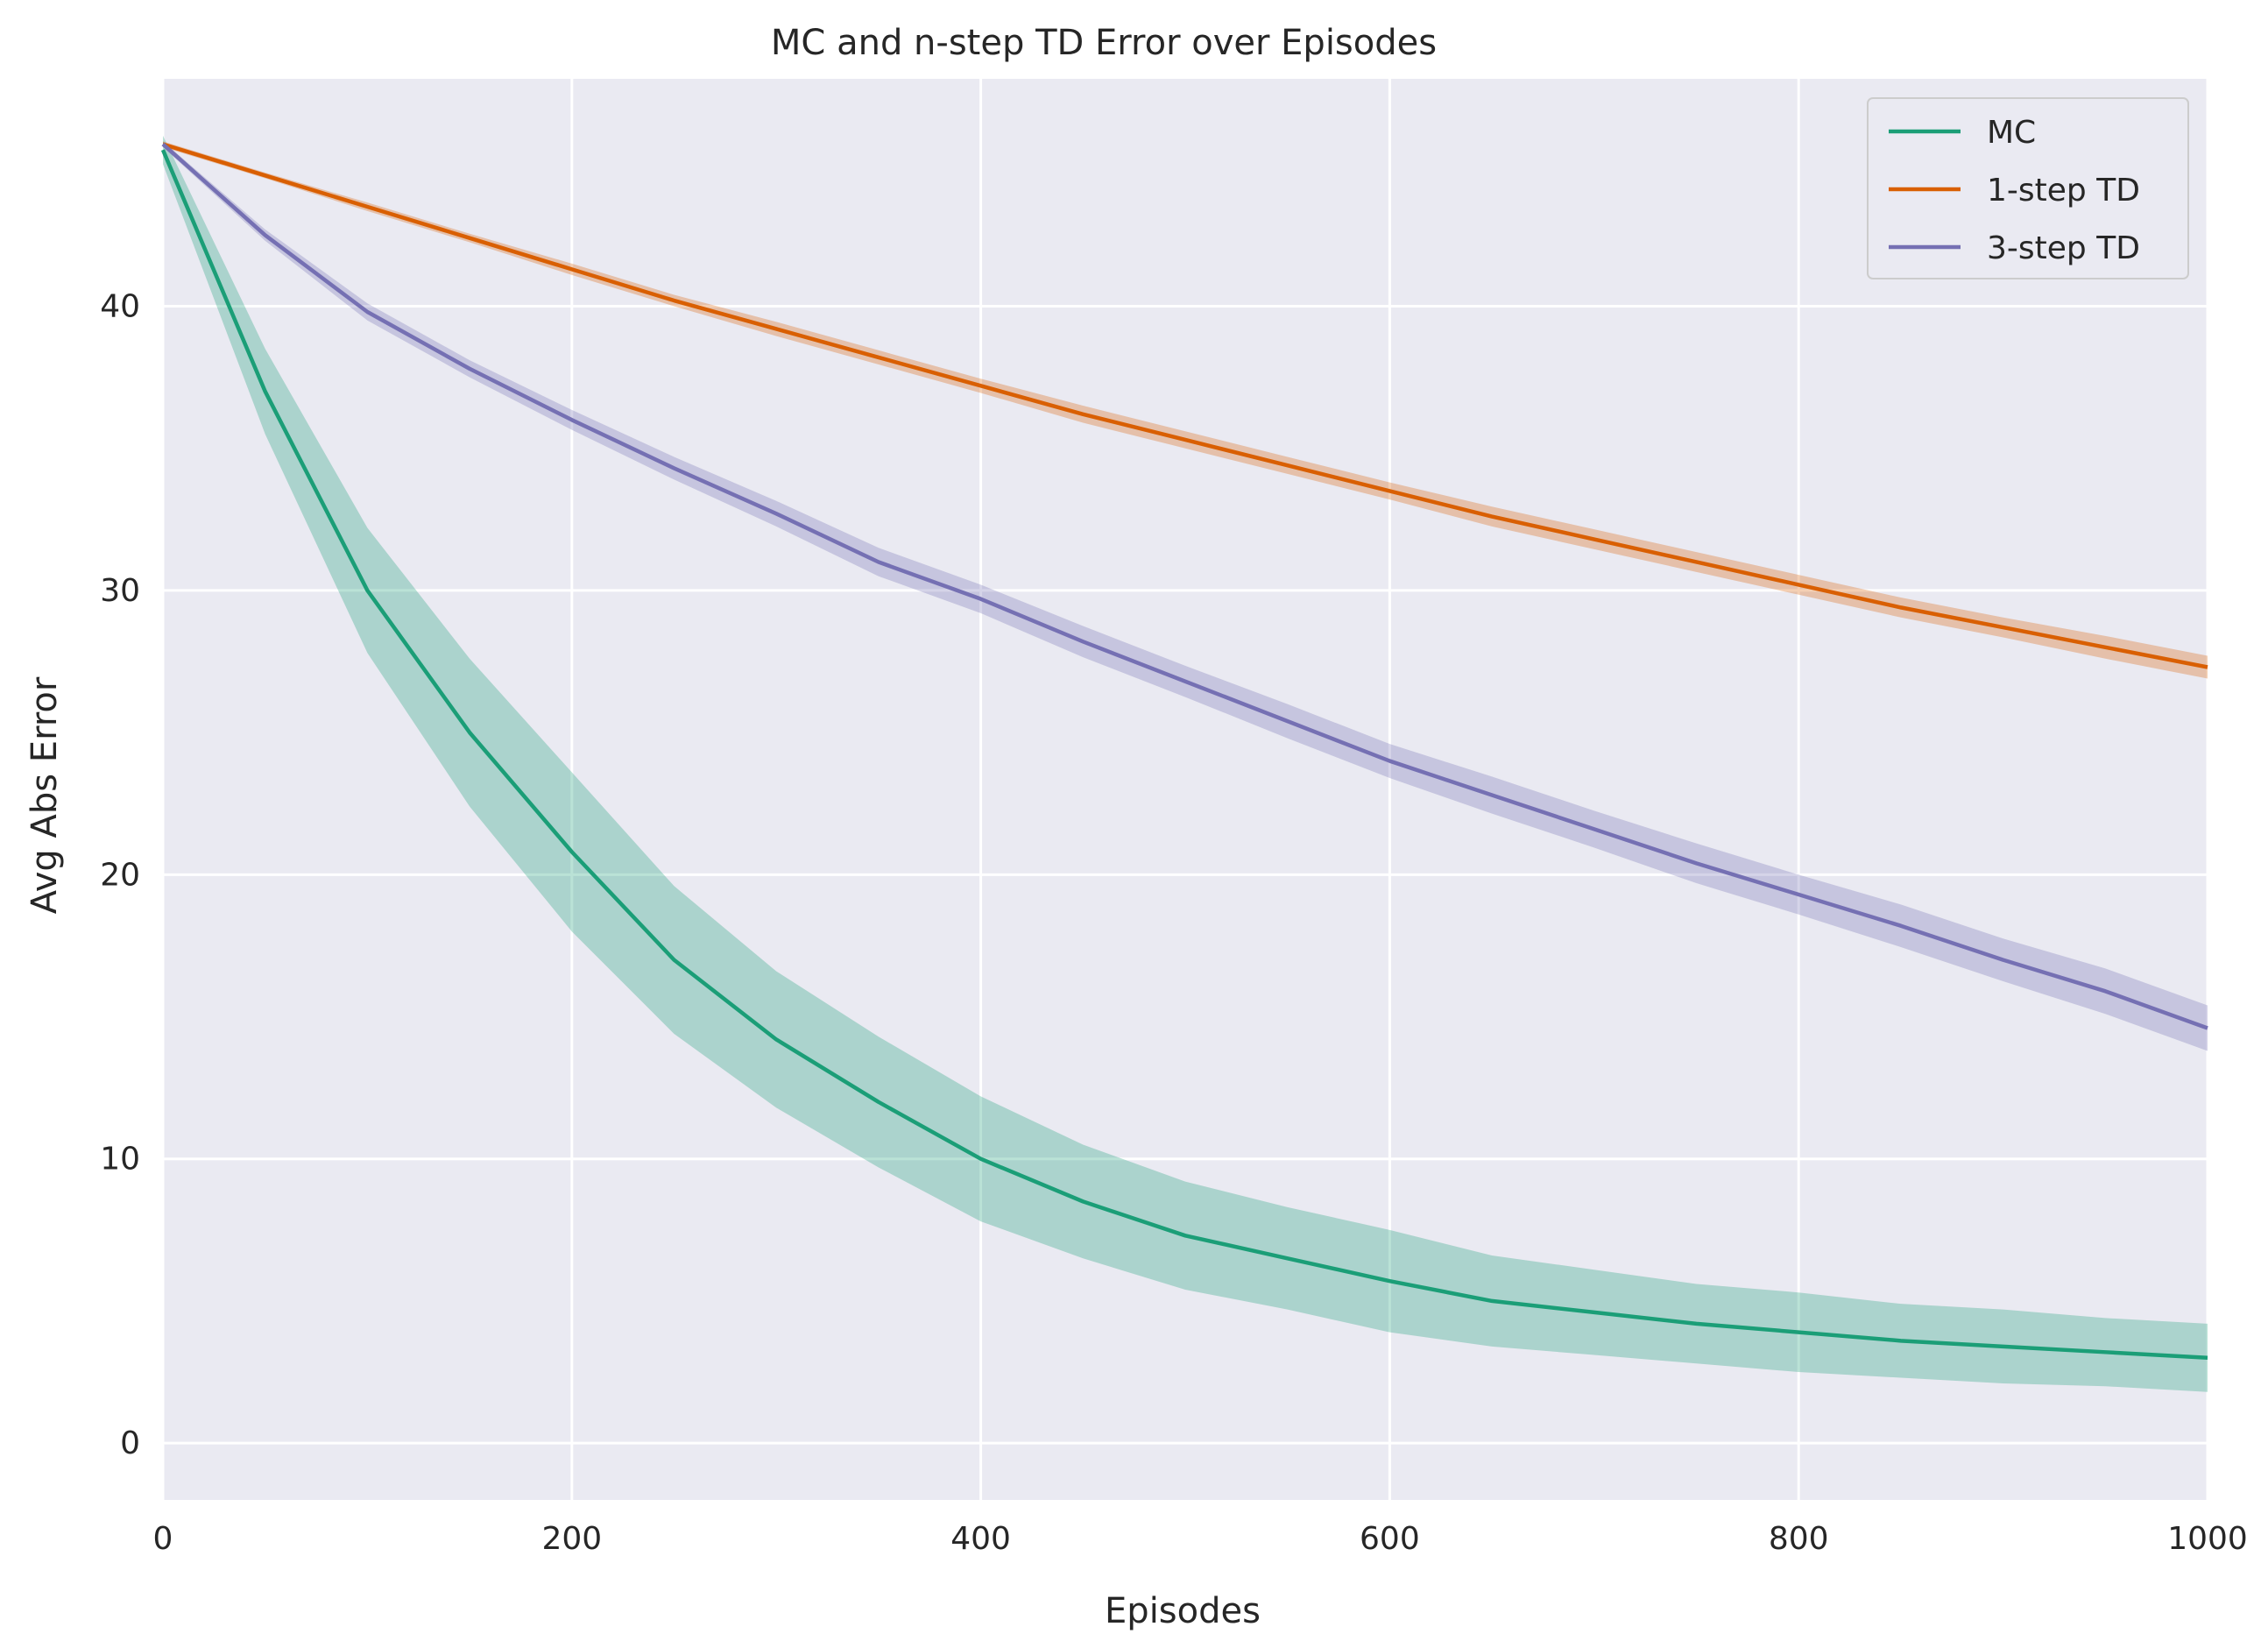 Image resolution: width=2268 pixels, height=1648 pixels. Describe the element at coordinates (163, 1539) in the screenshot. I see `x-tick-label: 0` at that location.